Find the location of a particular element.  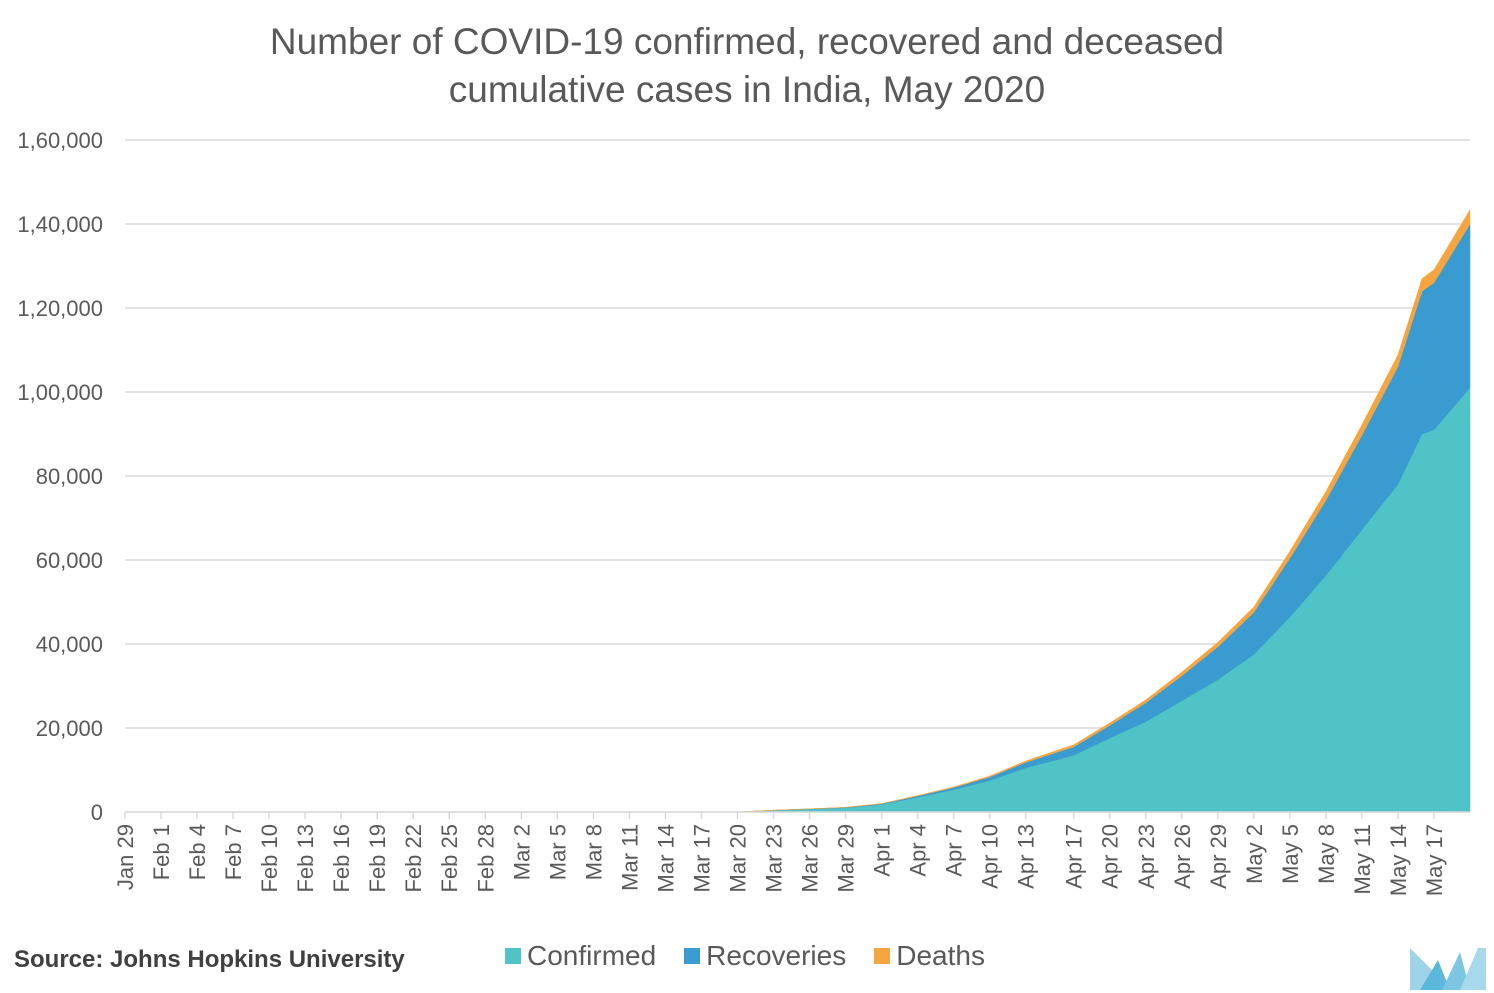

x-tick-label: Apr 23 is located at coordinates (1146, 856).